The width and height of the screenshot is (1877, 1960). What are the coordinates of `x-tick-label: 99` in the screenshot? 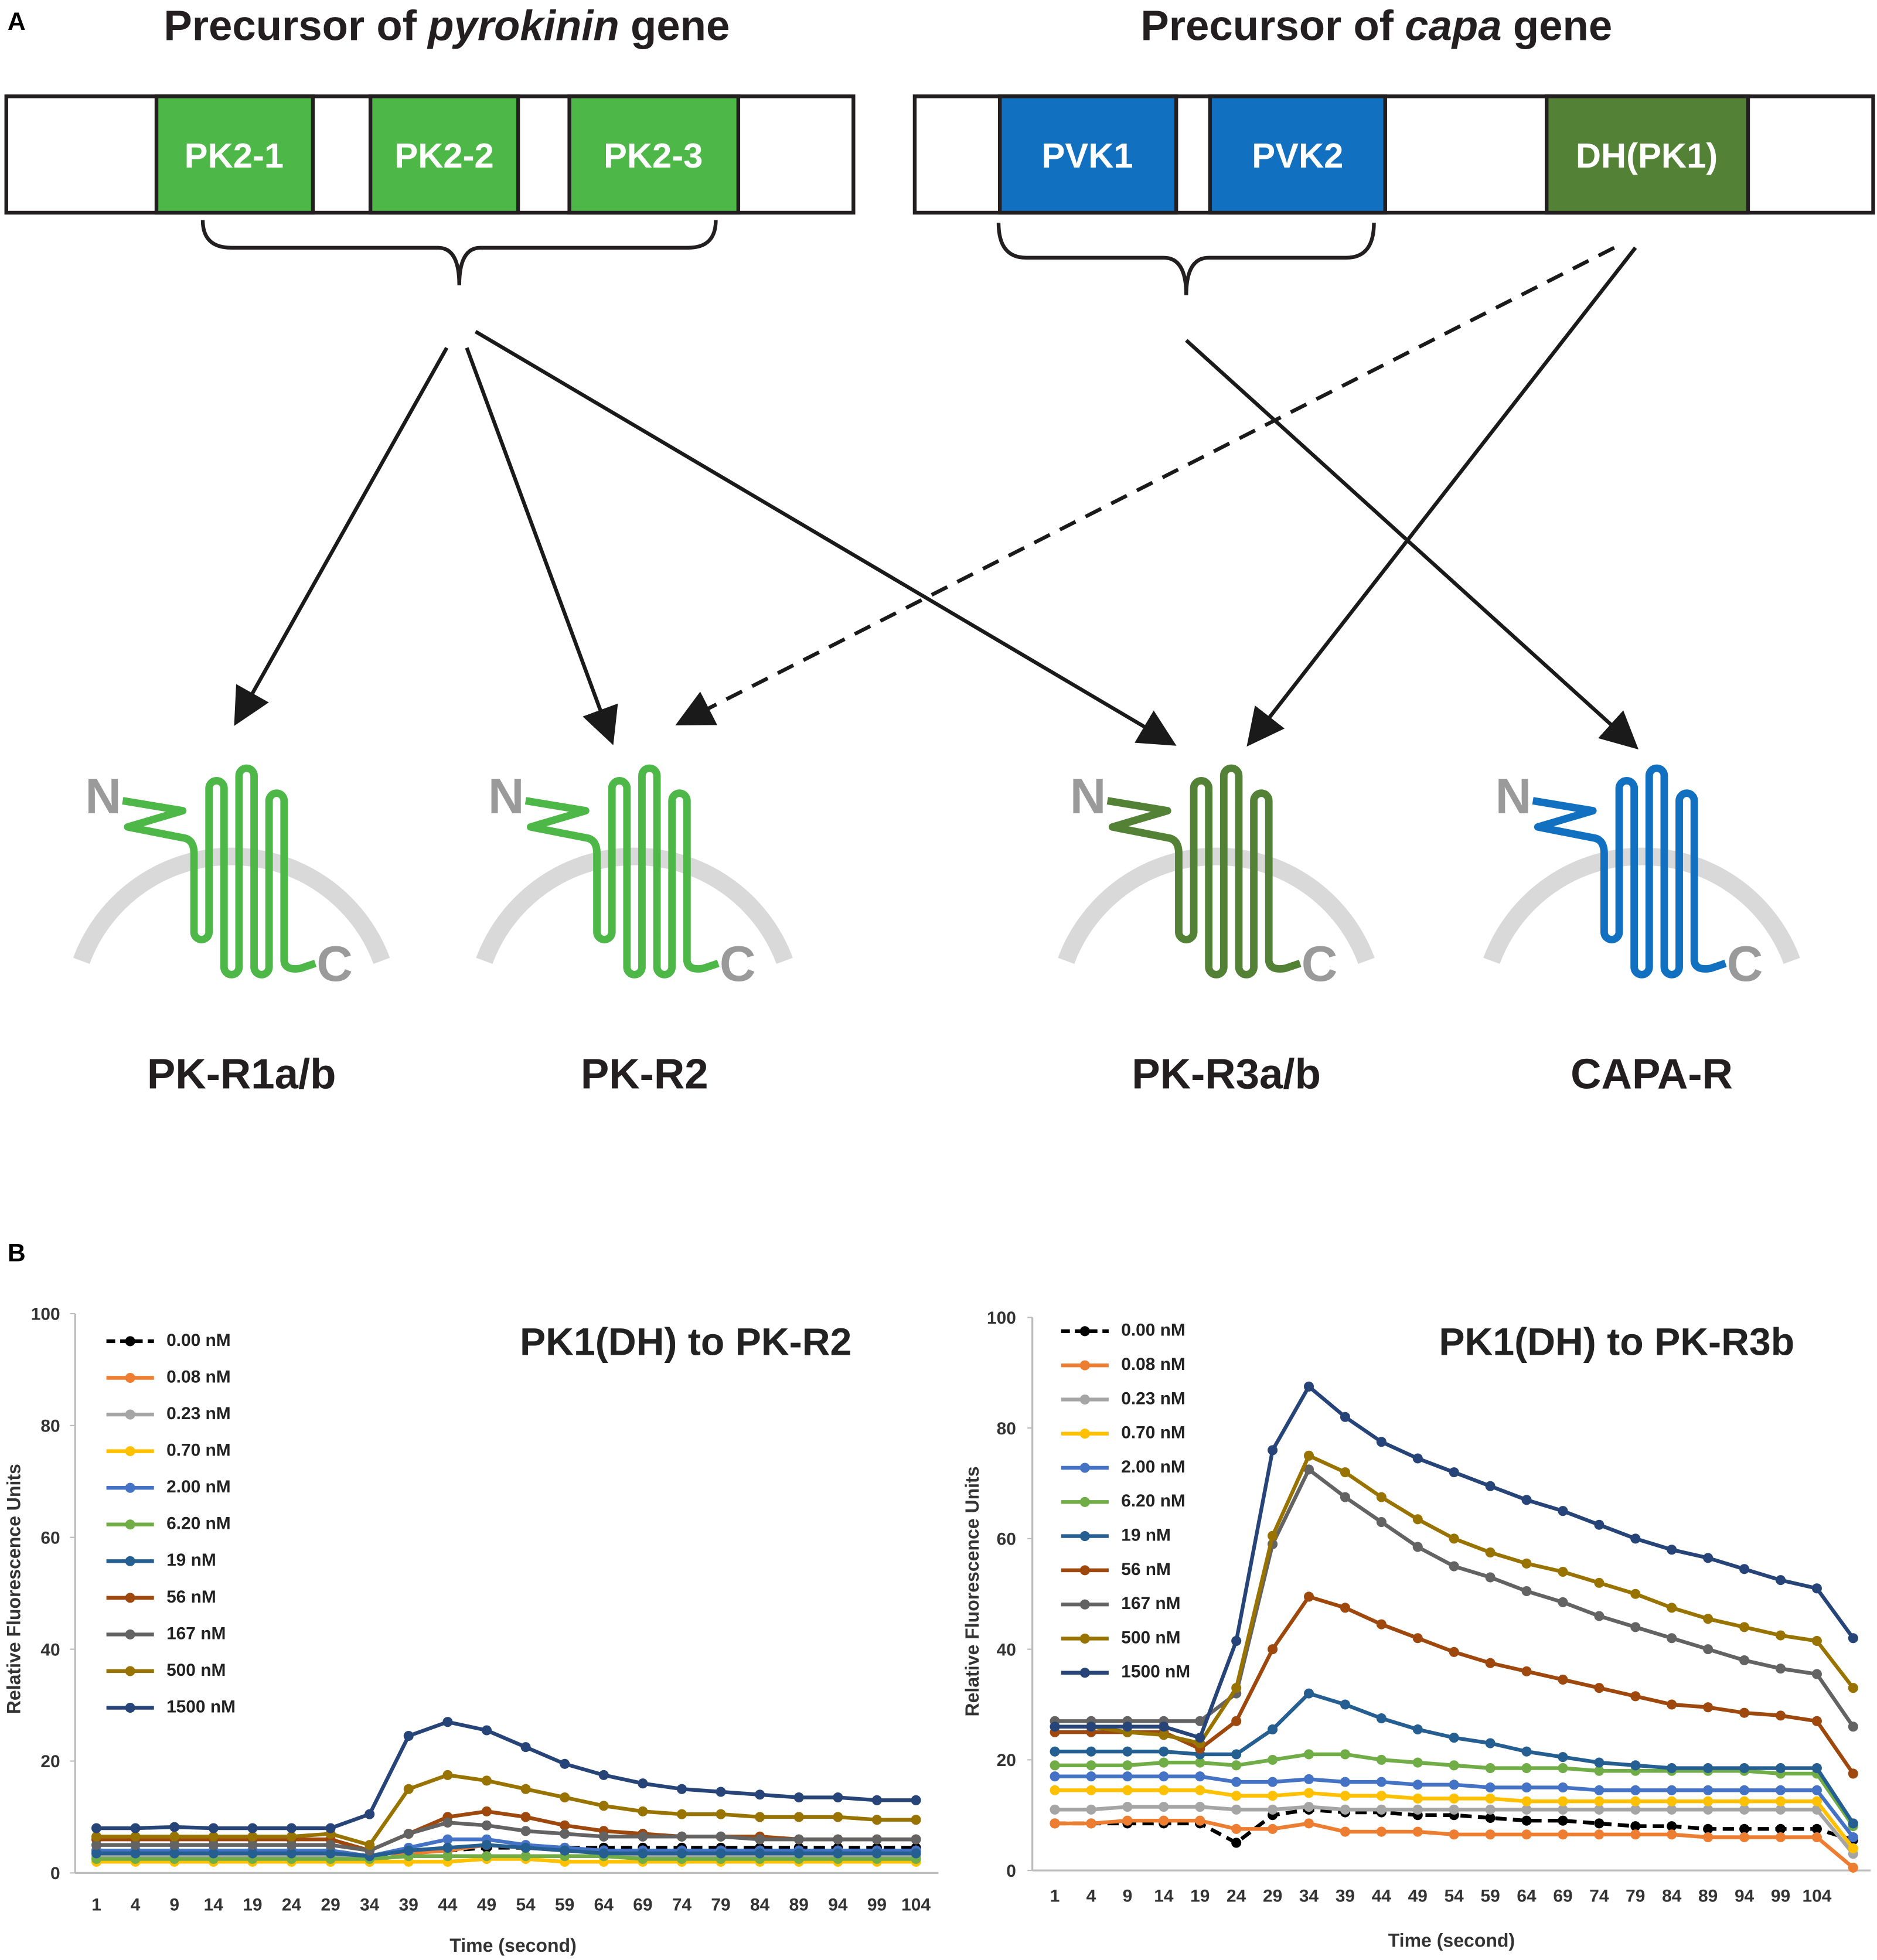 It's located at (877, 1904).